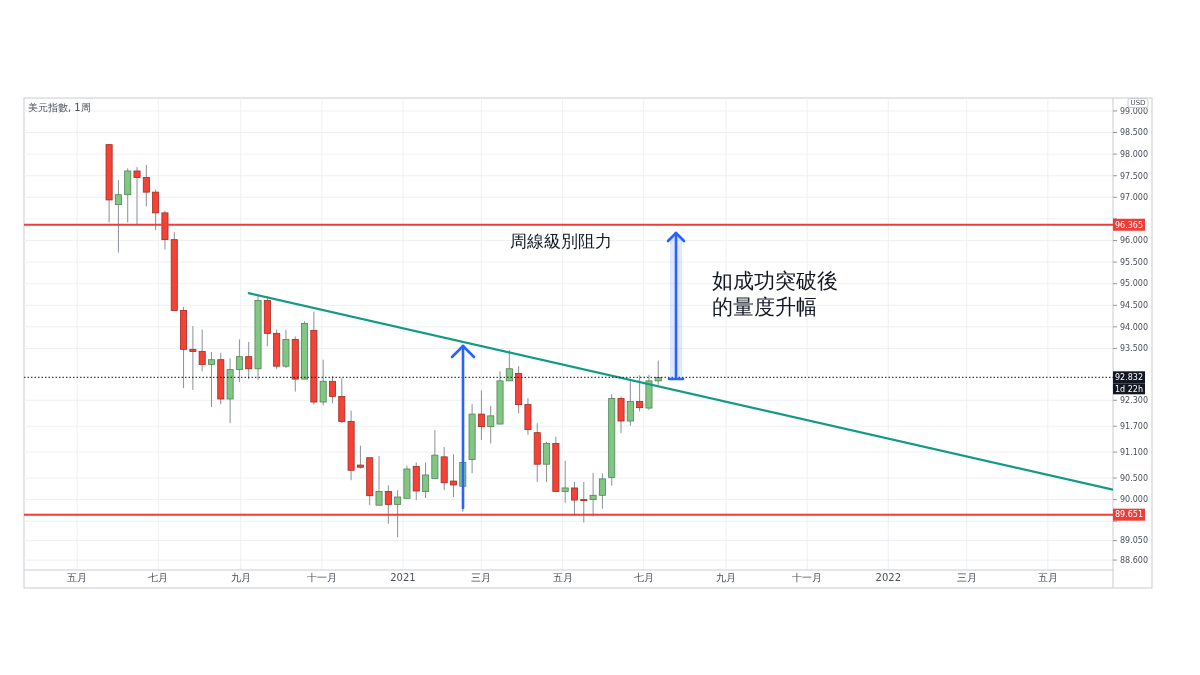  Describe the element at coordinates (59, 107) in the screenshot. I see `chart-title: 美元指數, 1周` at that location.